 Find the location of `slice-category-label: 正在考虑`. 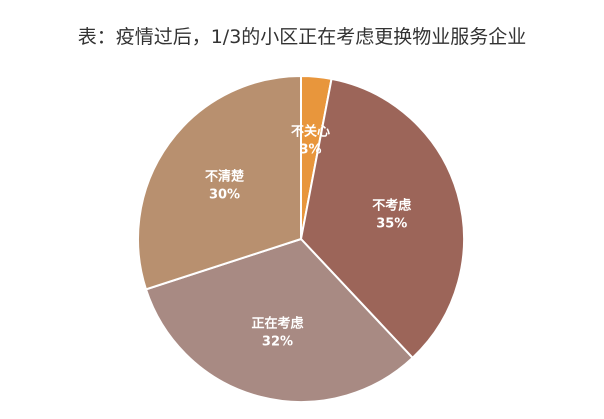

slice-category-label: 正在考虑 is located at coordinates (277, 324).